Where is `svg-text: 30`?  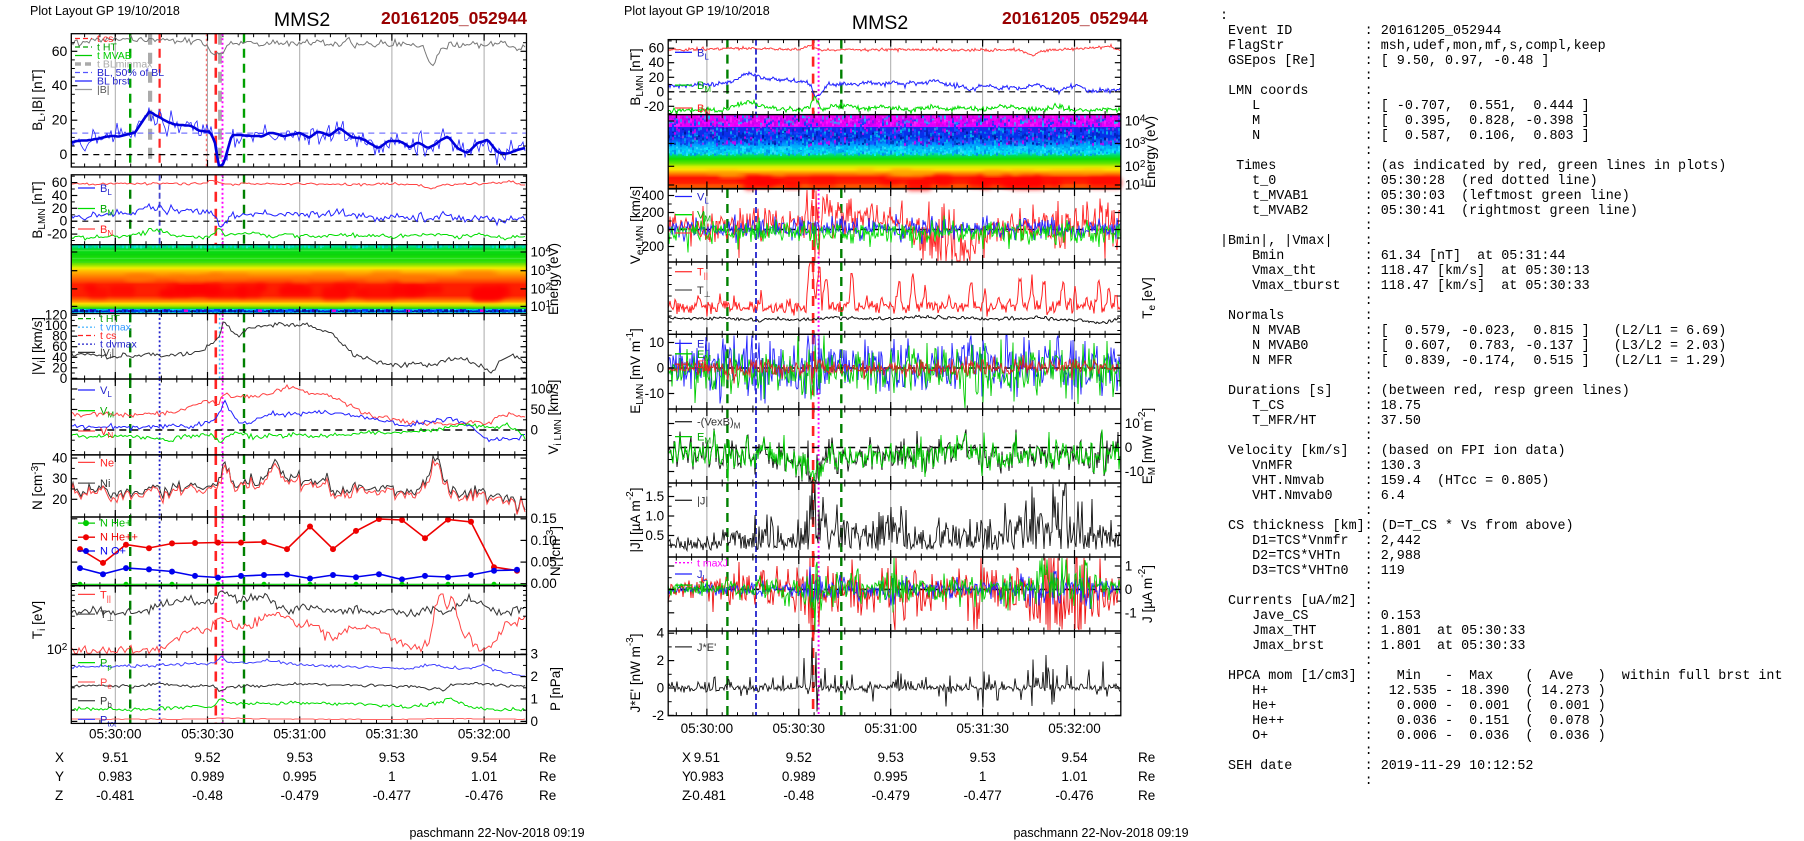 svg-text: 30 is located at coordinates (59, 478).